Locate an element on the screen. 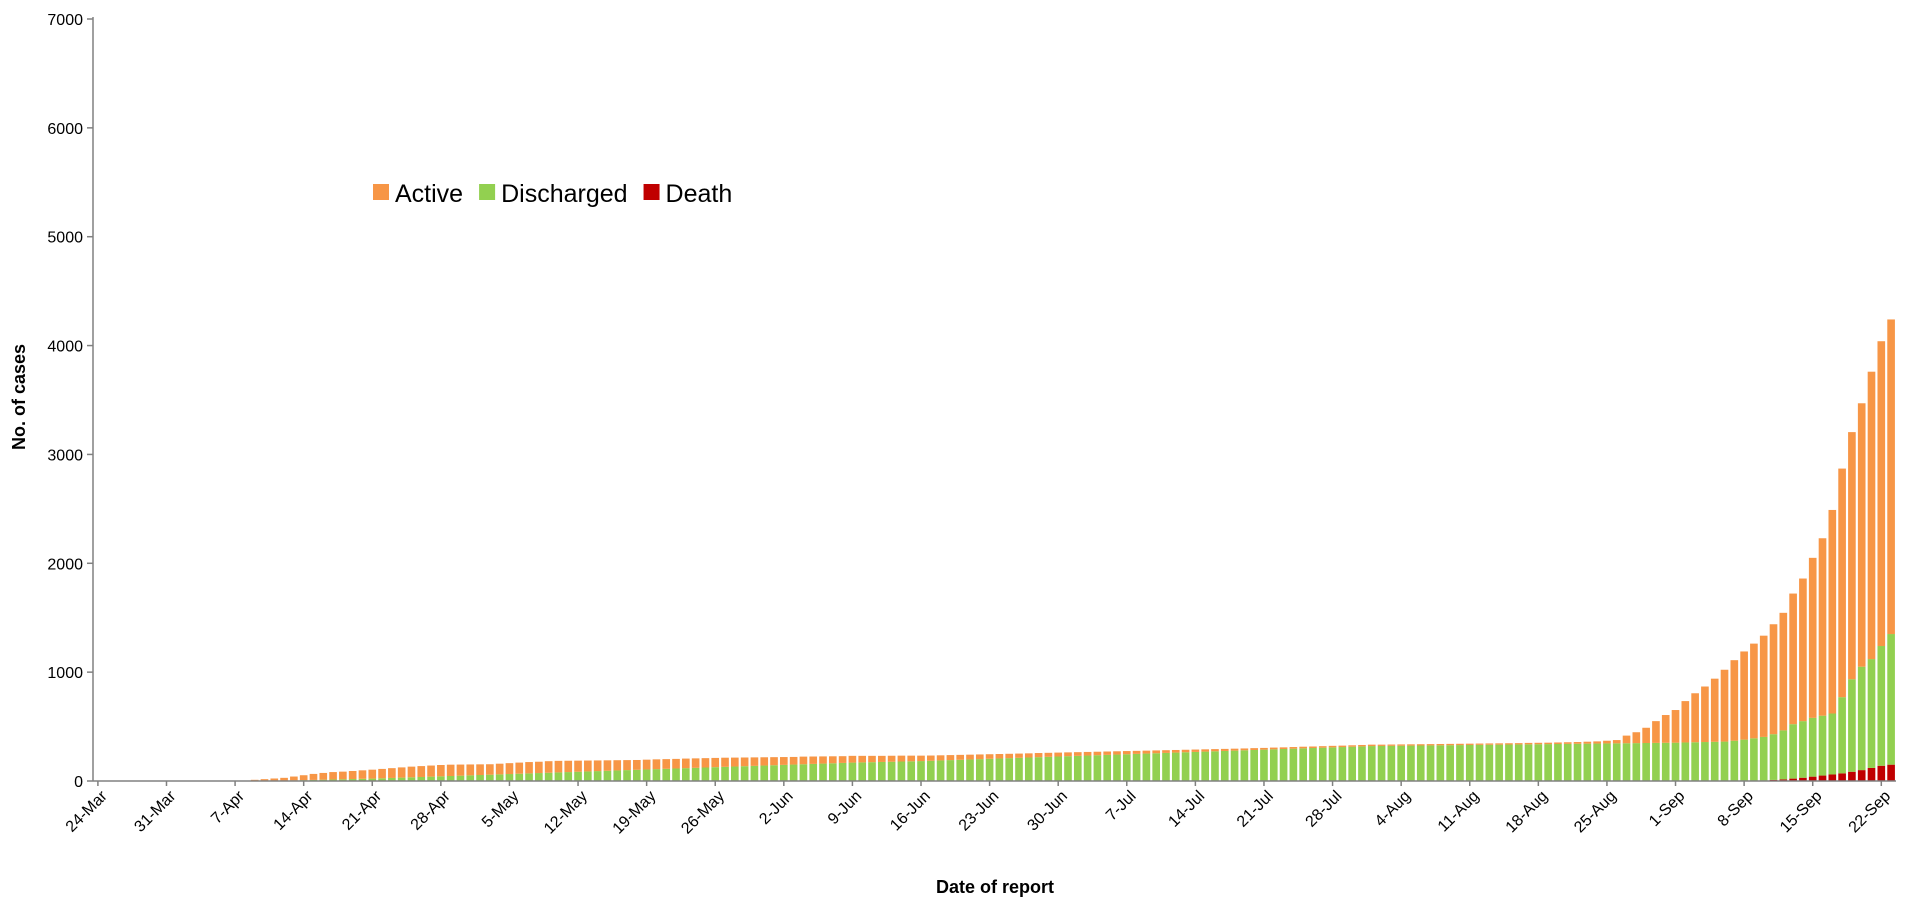  x-tick-label-0: 24-Mar is located at coordinates (87, 811).